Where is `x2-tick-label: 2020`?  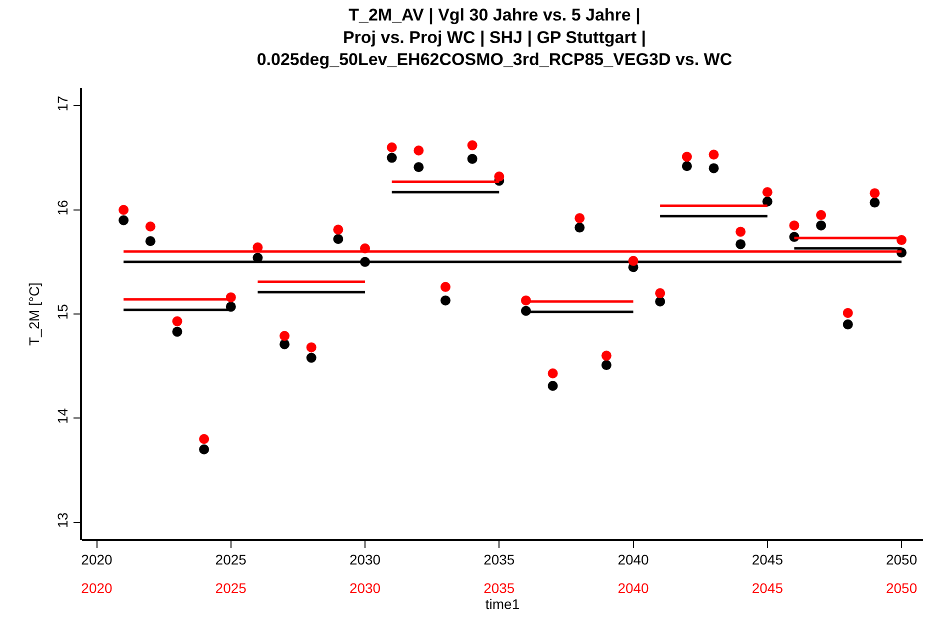
x2-tick-label: 2020 is located at coordinates (97, 588).